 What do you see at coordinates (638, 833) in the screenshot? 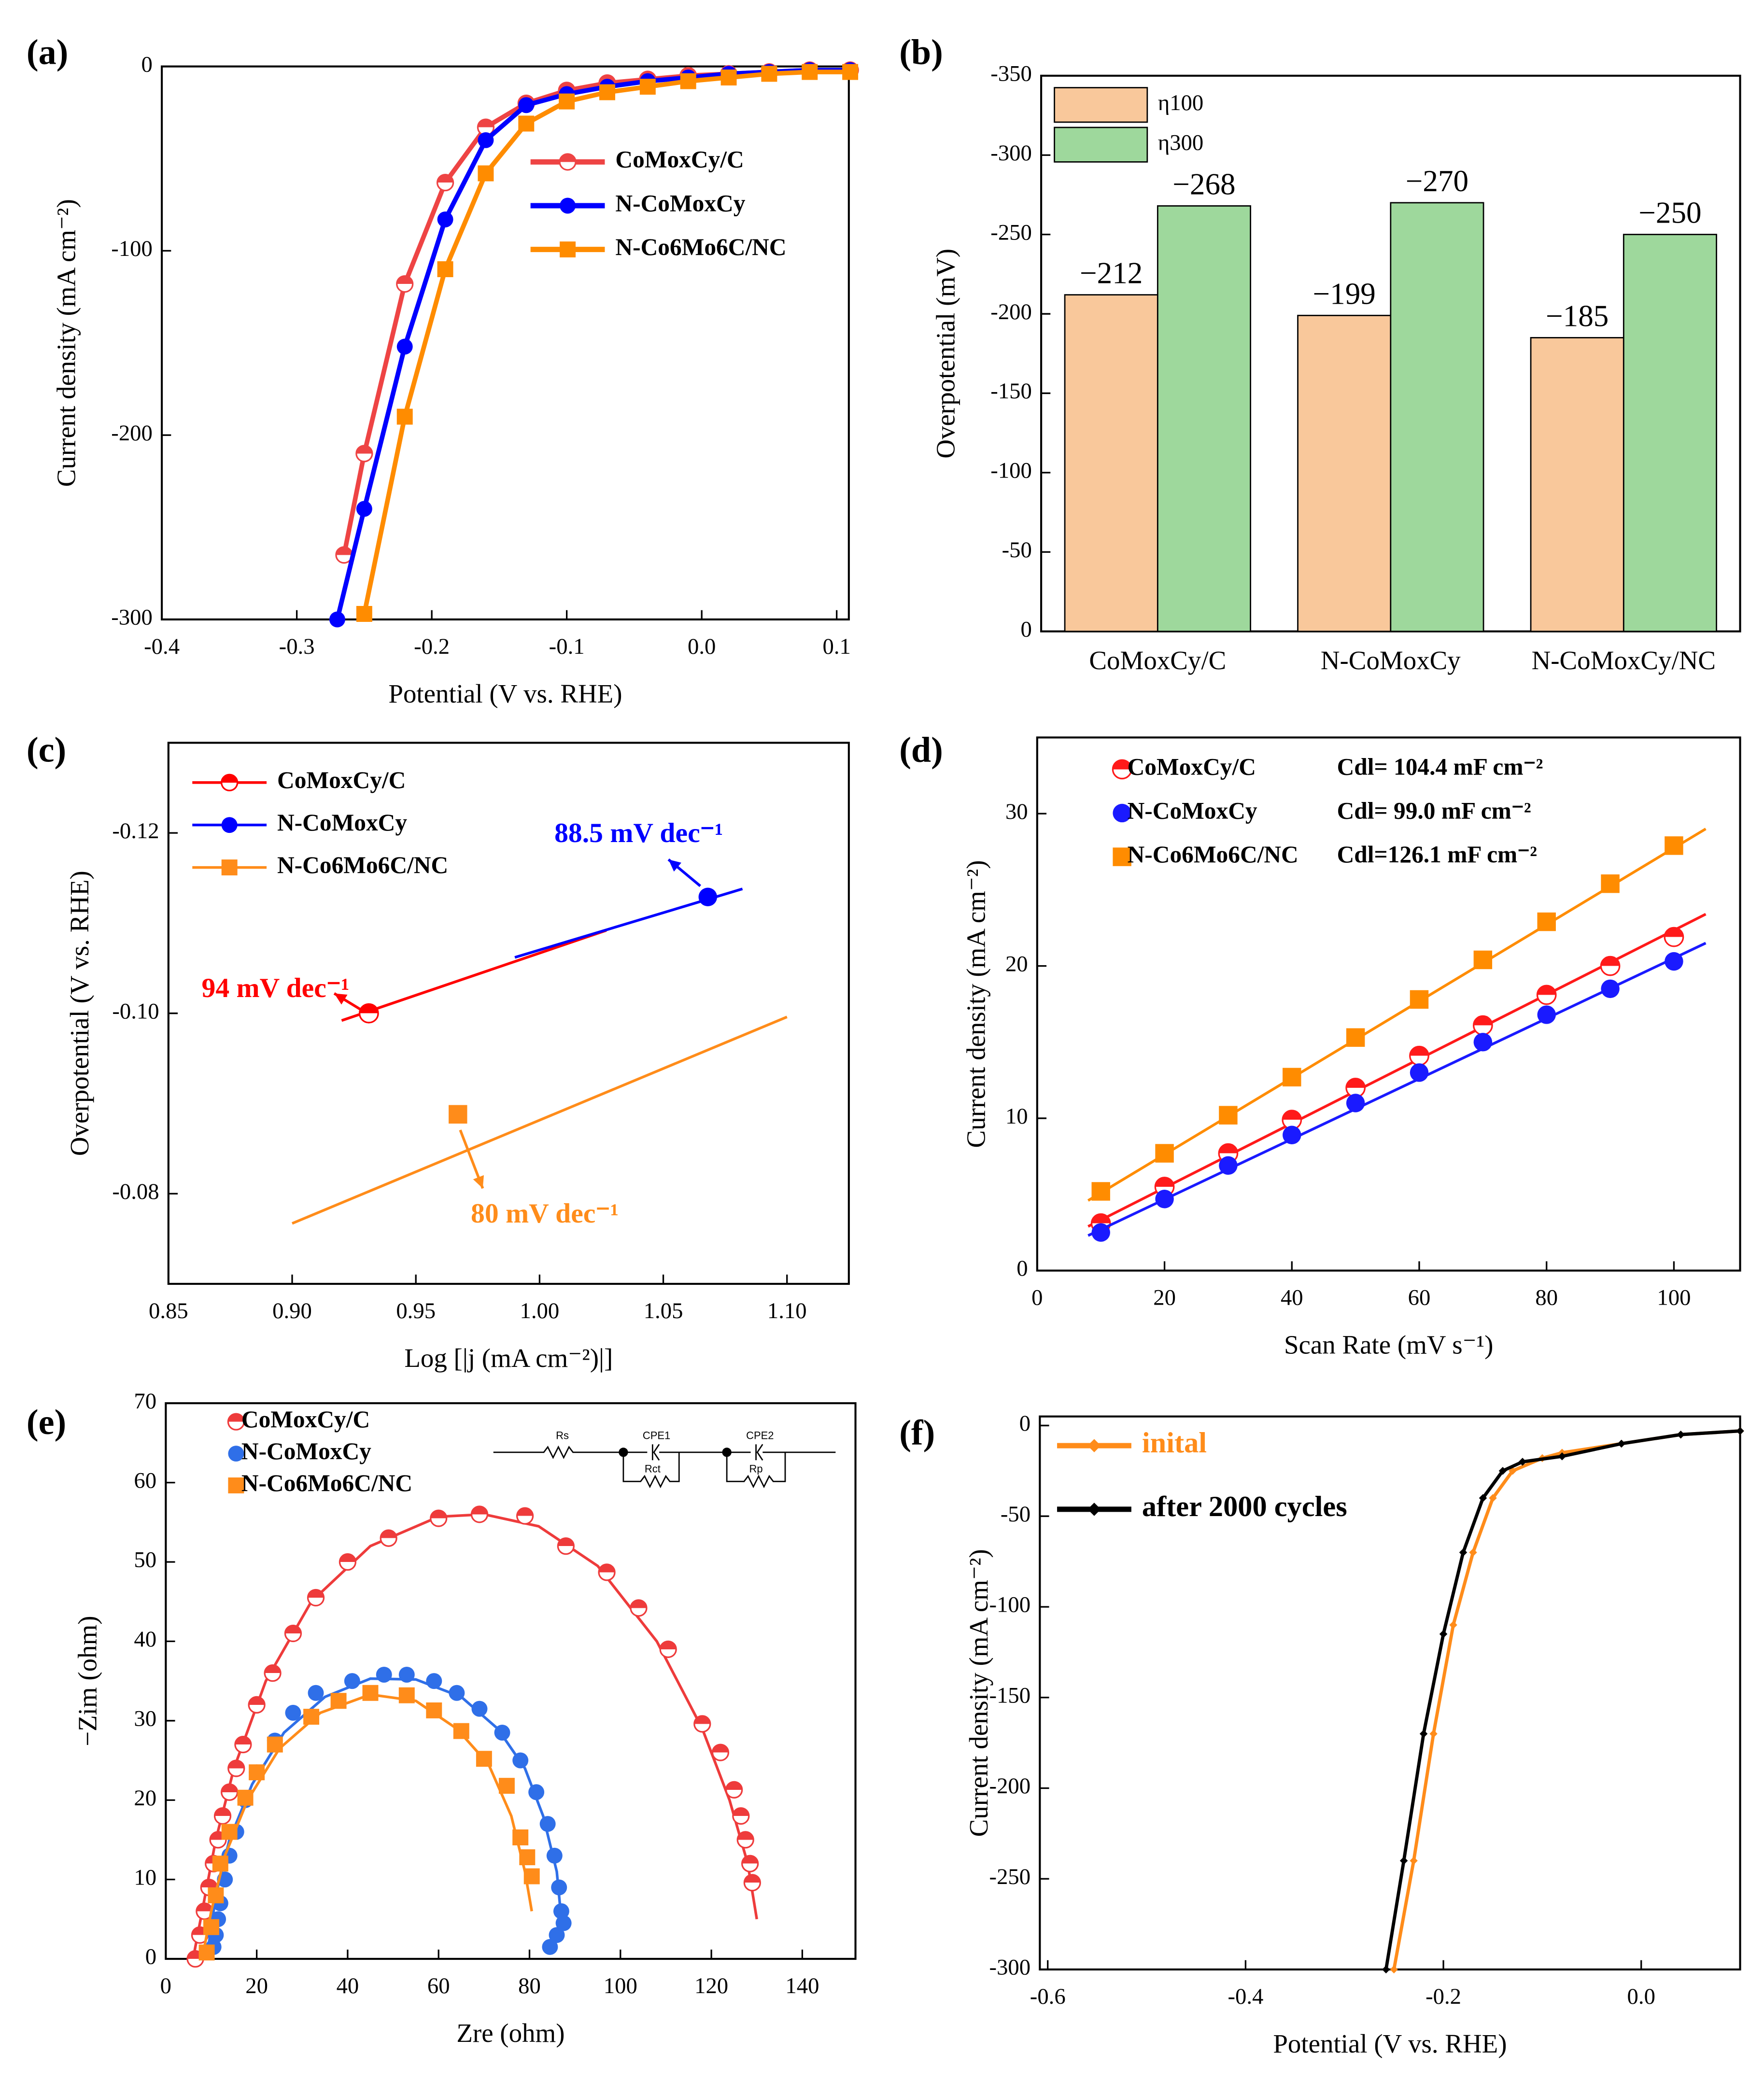
I see `annotation: 88.5 mV dec⁻¹` at bounding box center [638, 833].